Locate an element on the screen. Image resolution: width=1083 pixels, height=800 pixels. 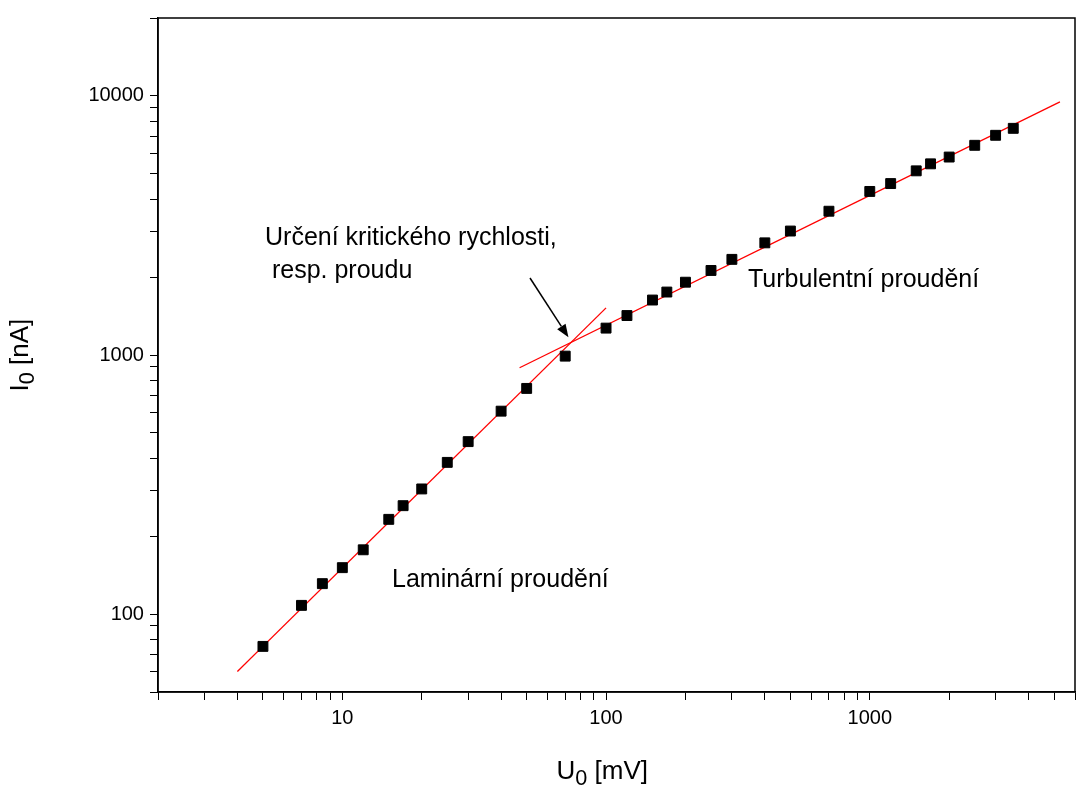
annotation: Laminární proudění is located at coordinates (500, 578).